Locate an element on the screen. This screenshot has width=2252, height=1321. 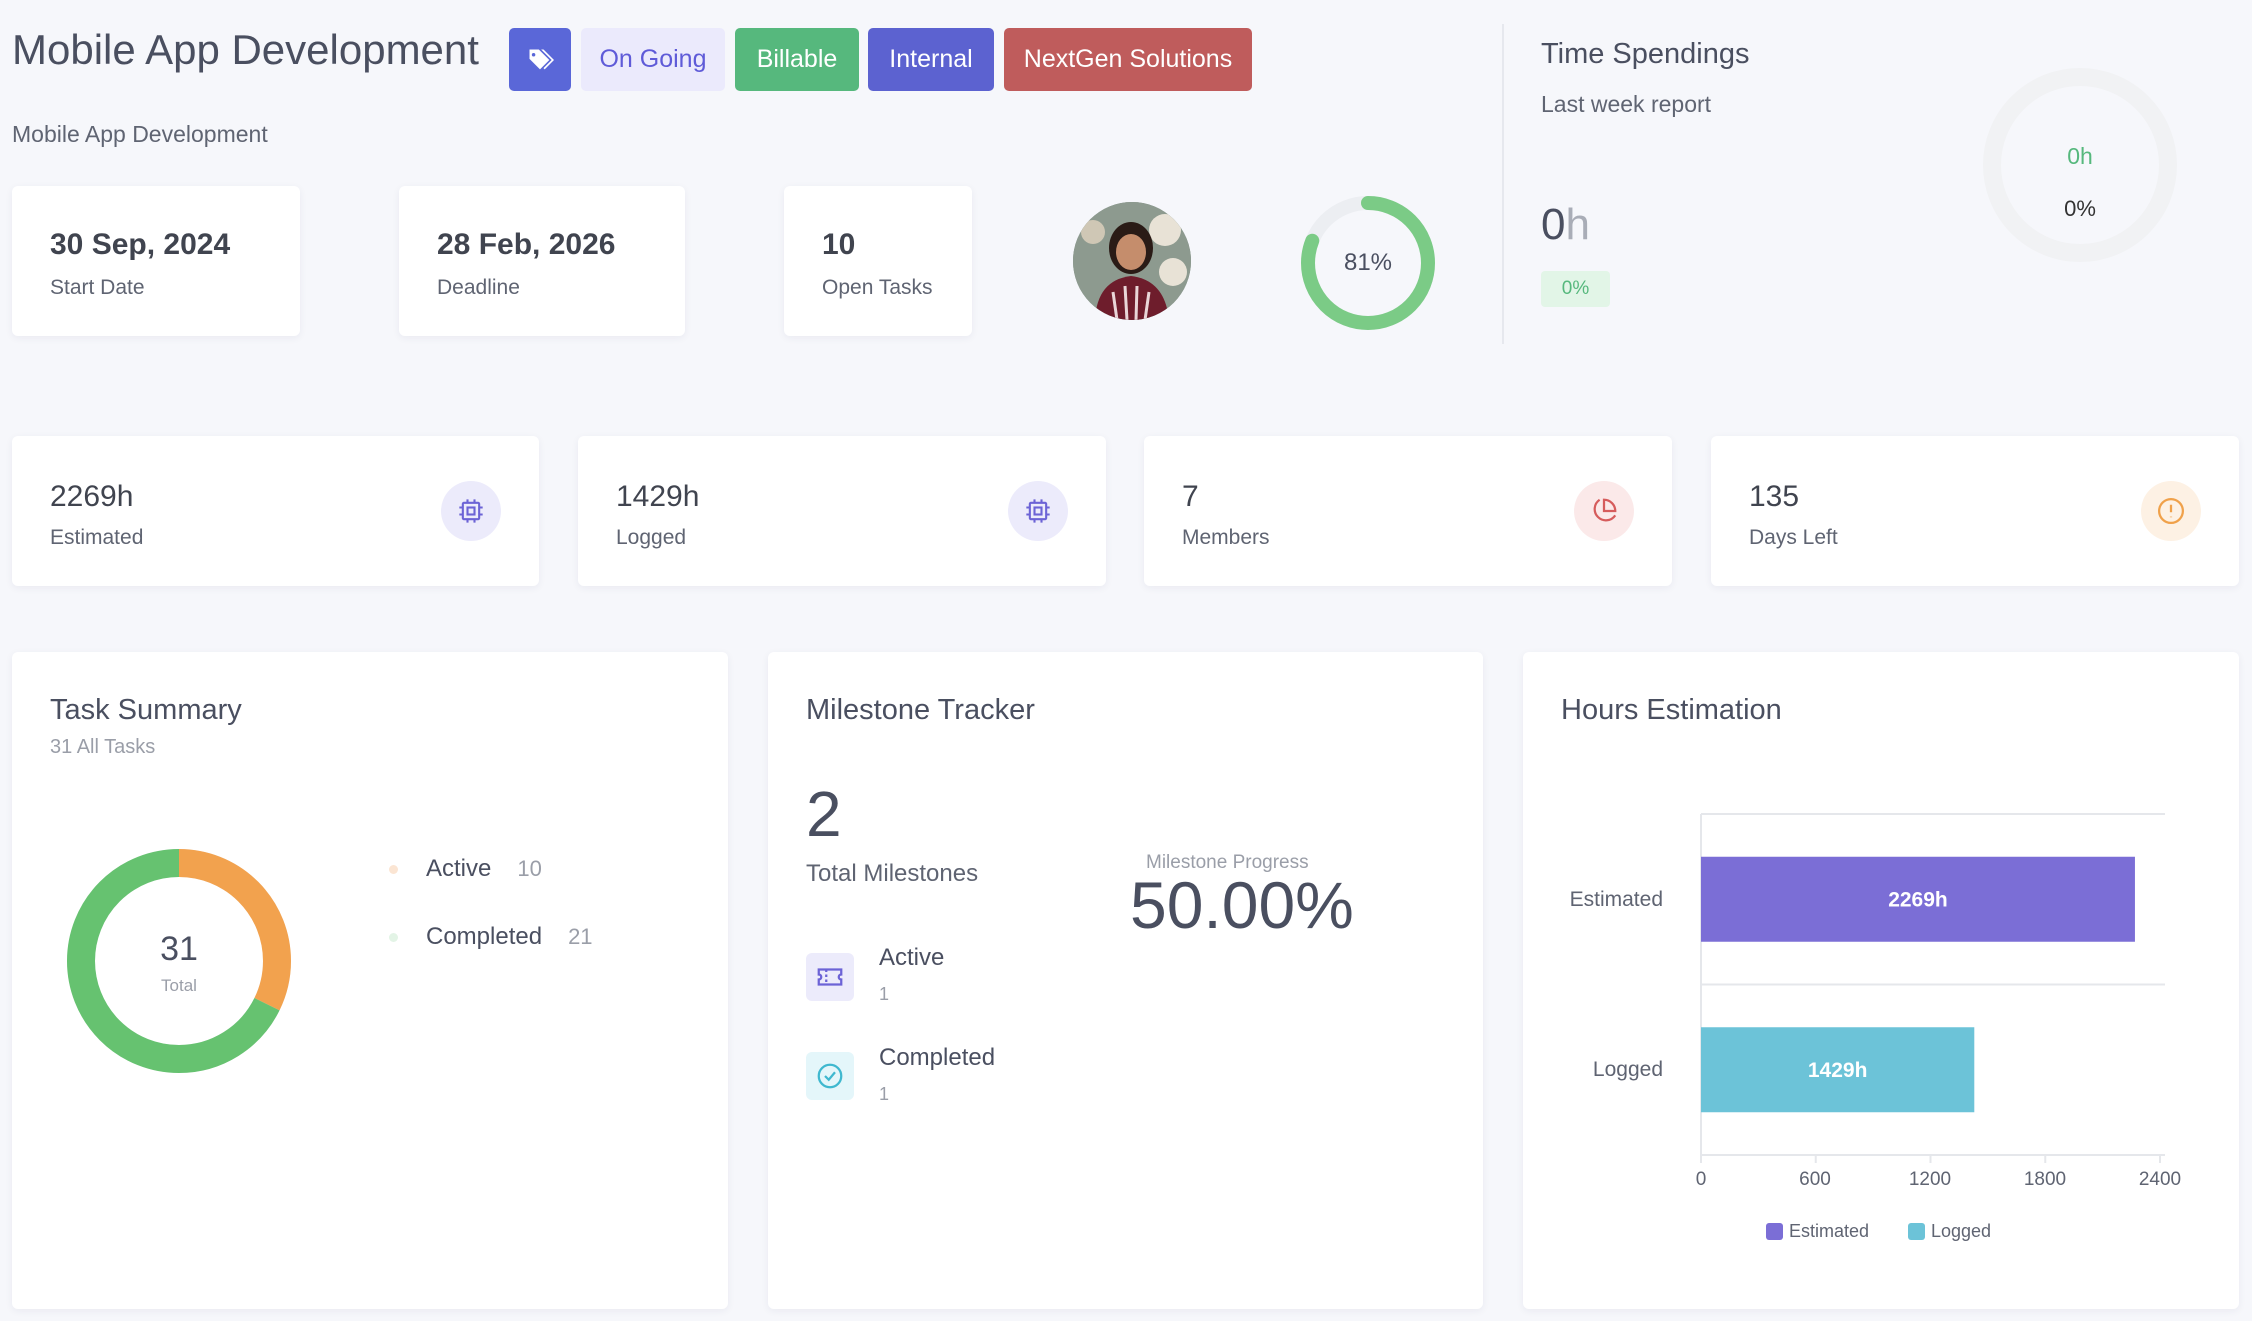
start-date-label: Start Date is located at coordinates (97, 287).